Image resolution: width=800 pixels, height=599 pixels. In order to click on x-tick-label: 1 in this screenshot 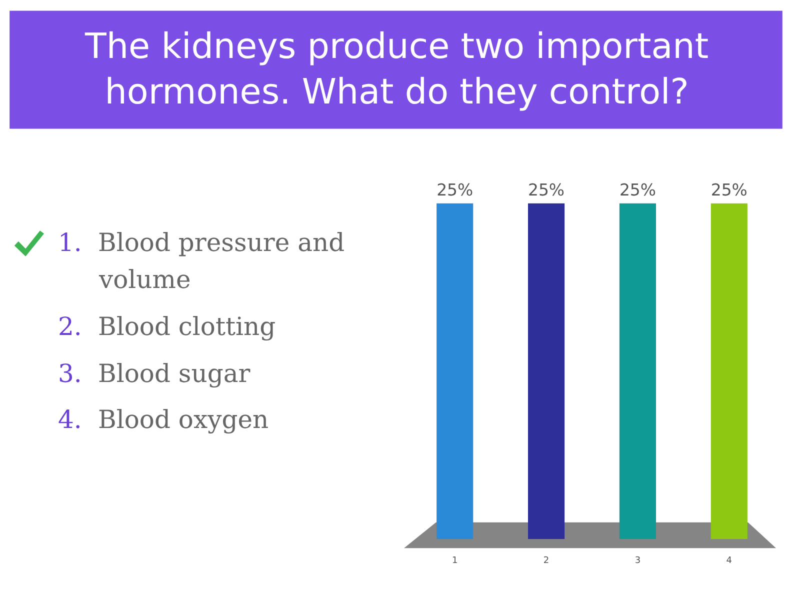, I will do `click(455, 561)`.